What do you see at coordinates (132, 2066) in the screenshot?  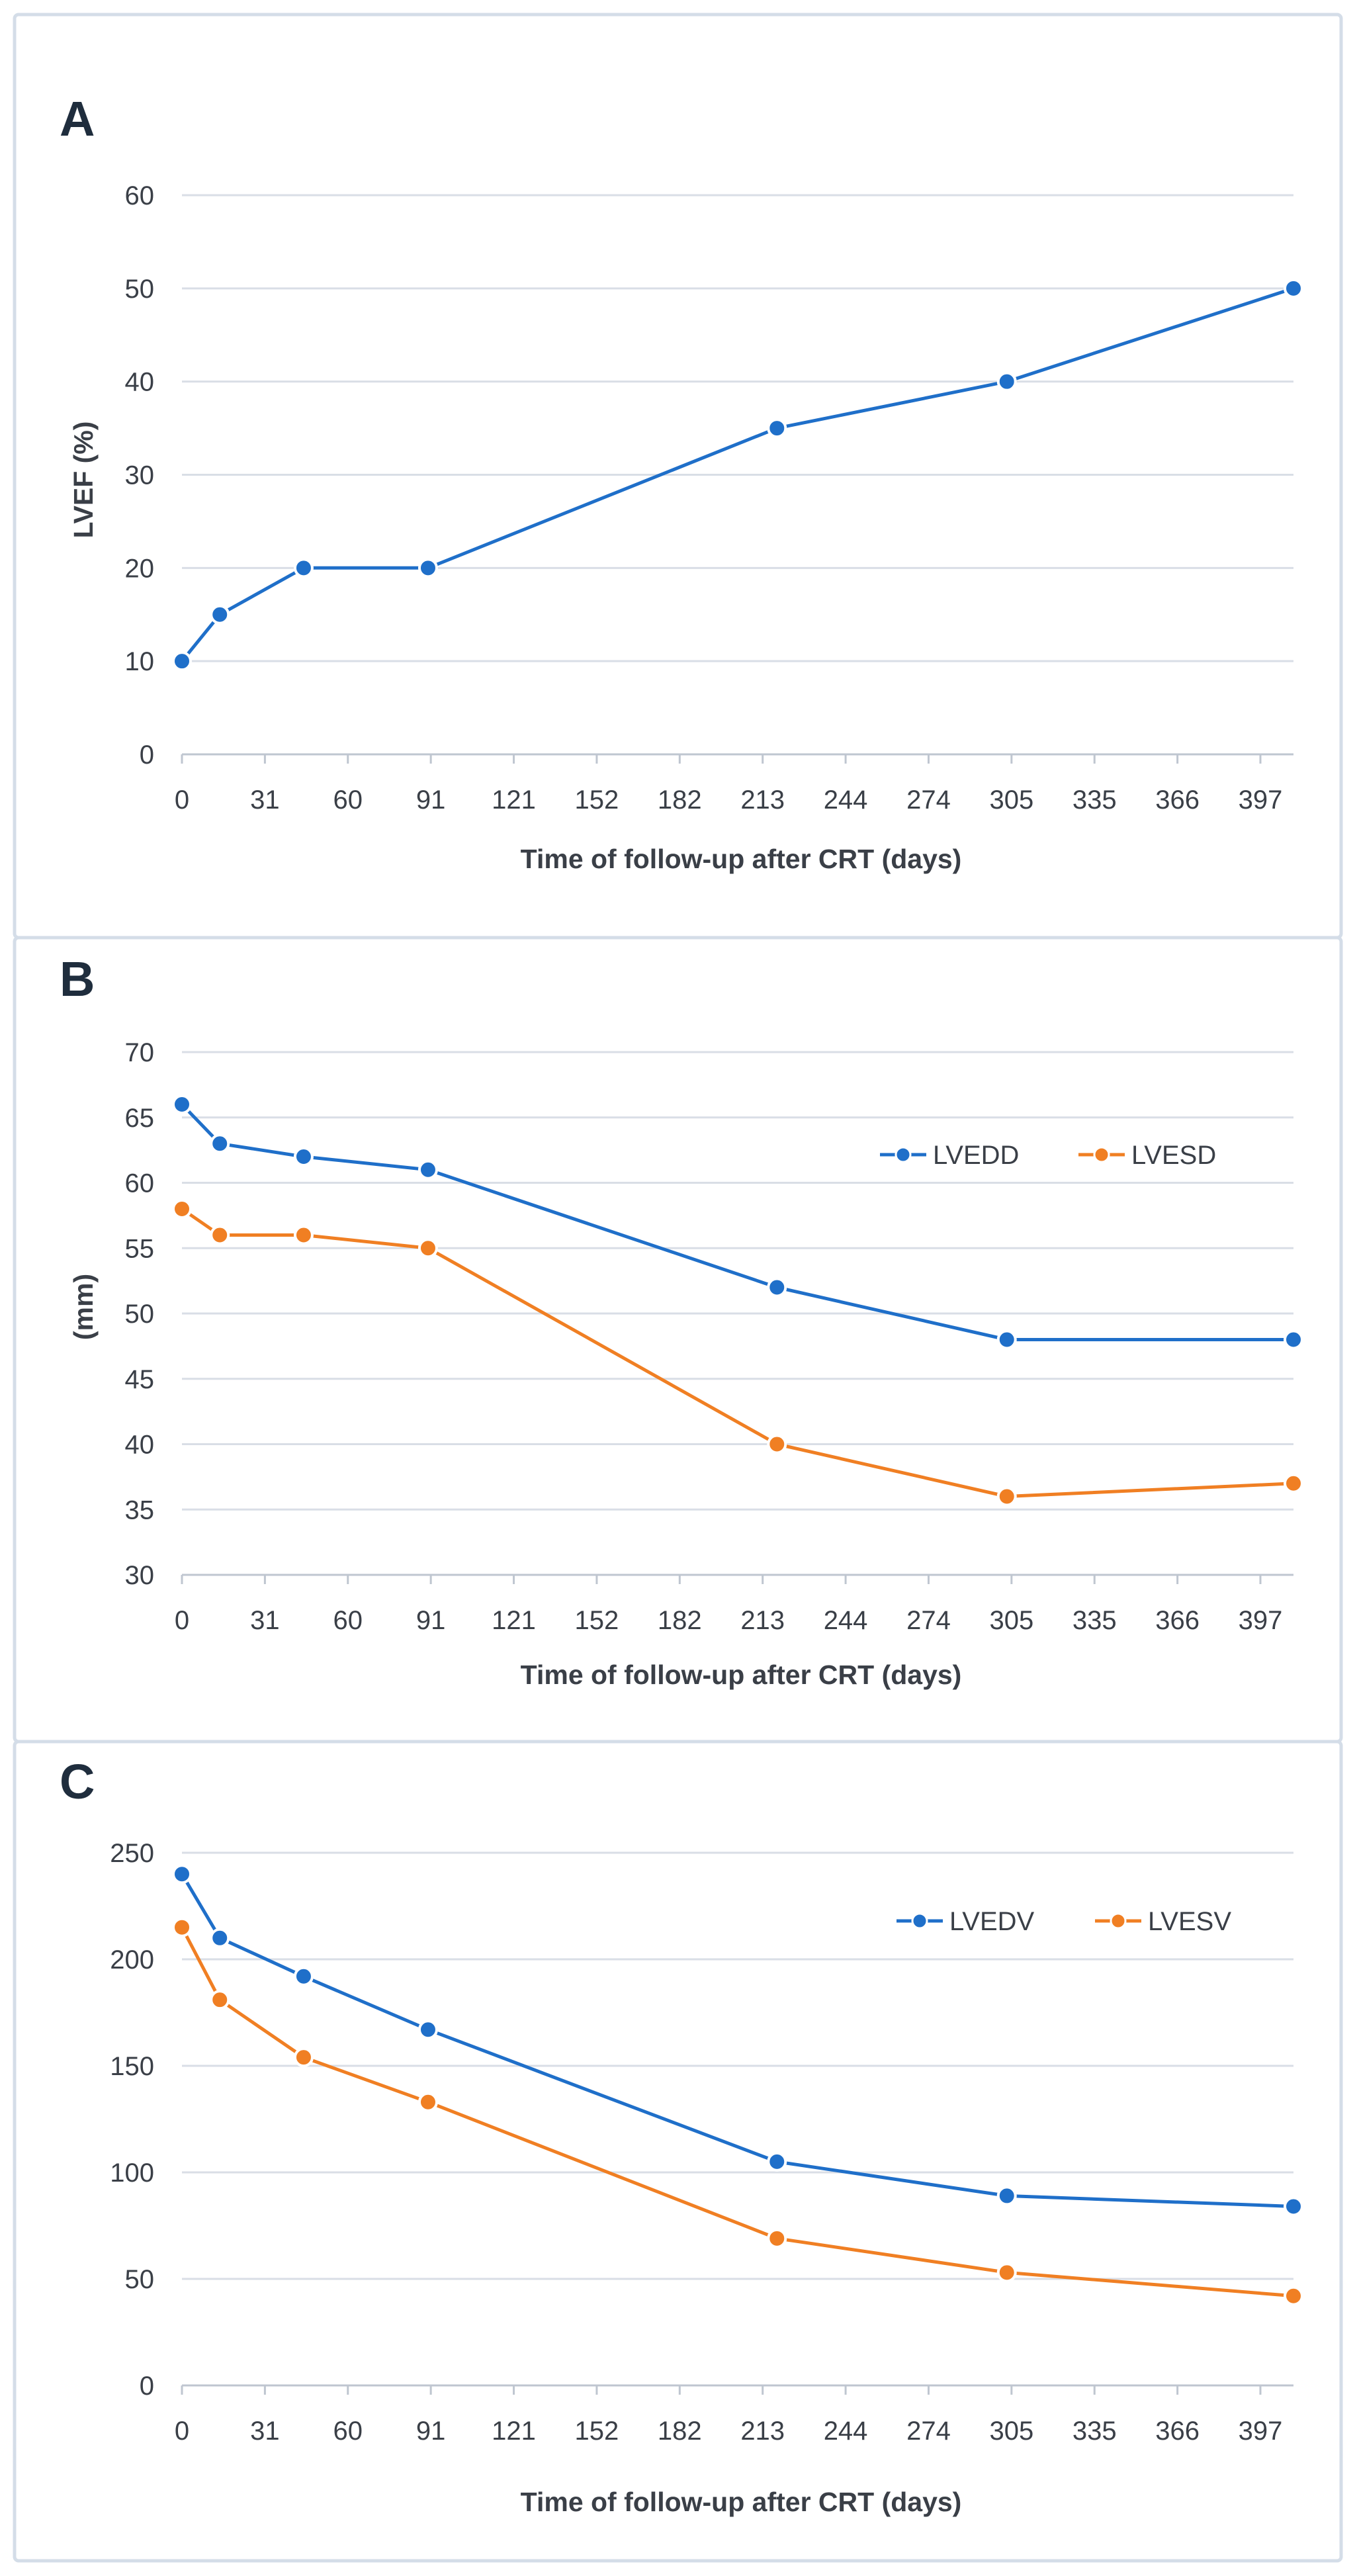 I see `panel-c-y-tick-label: 150` at bounding box center [132, 2066].